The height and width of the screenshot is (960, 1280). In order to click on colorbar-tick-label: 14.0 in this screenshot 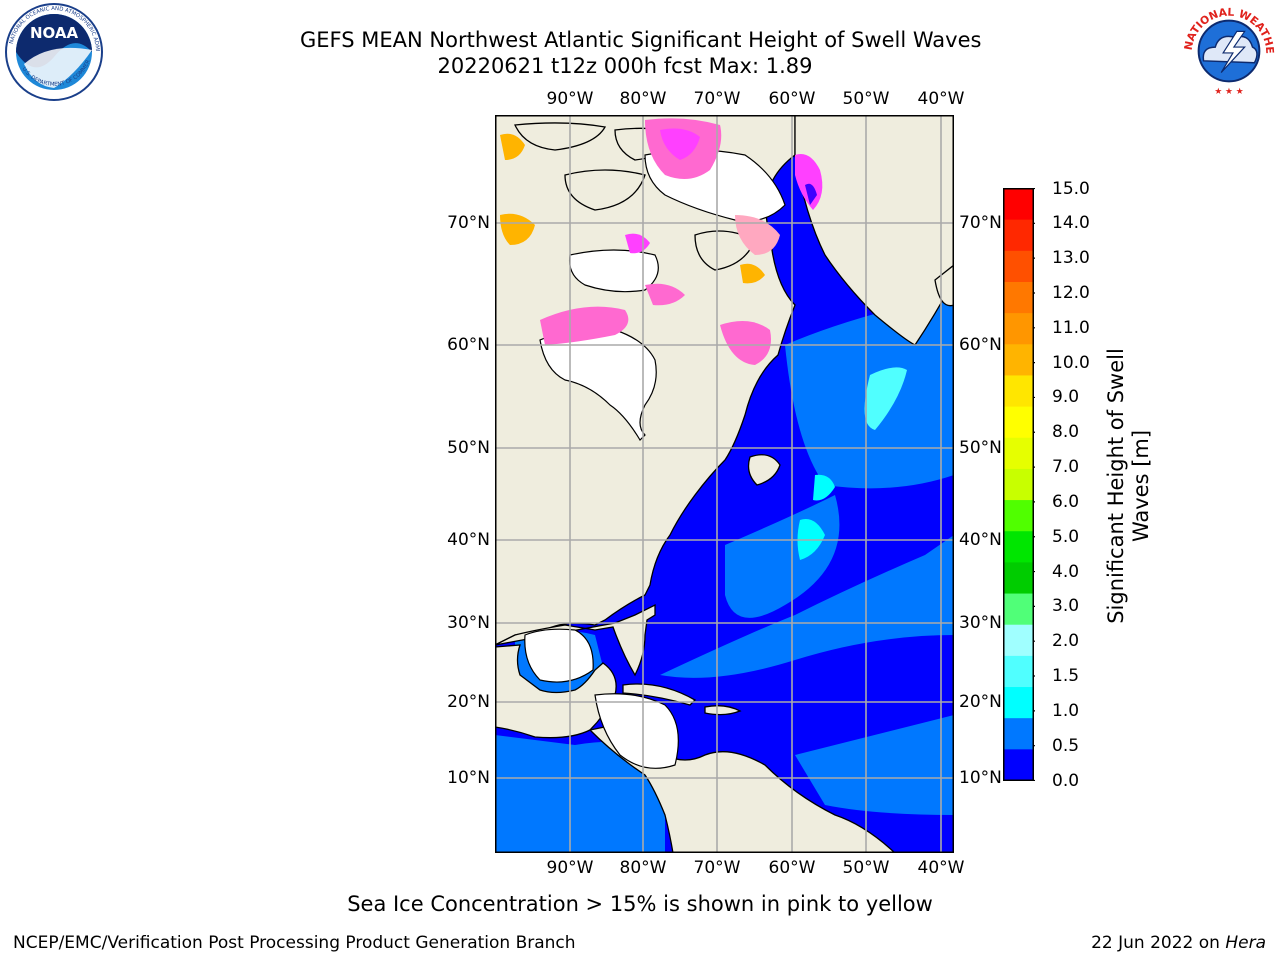, I will do `click(1071, 223)`.